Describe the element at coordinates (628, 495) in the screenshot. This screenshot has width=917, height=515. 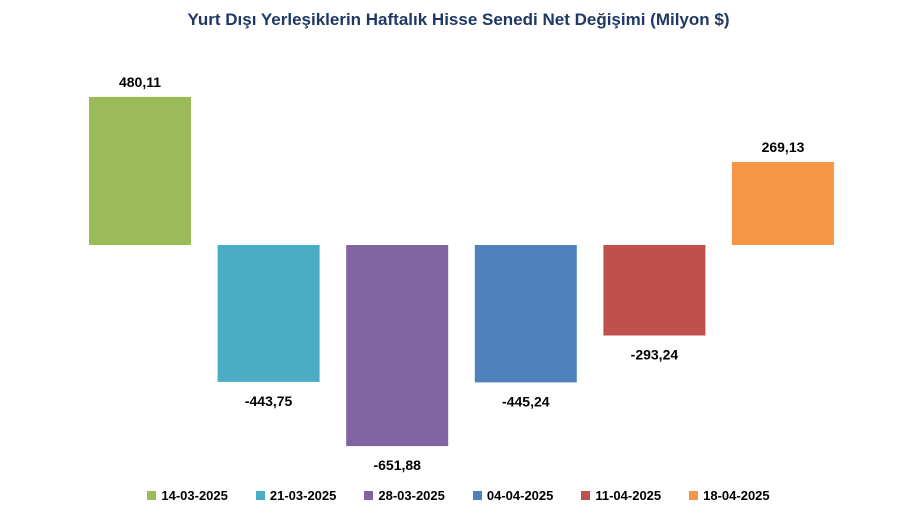
I see `legend-label-11-04-2025: 11-04-2025` at that location.